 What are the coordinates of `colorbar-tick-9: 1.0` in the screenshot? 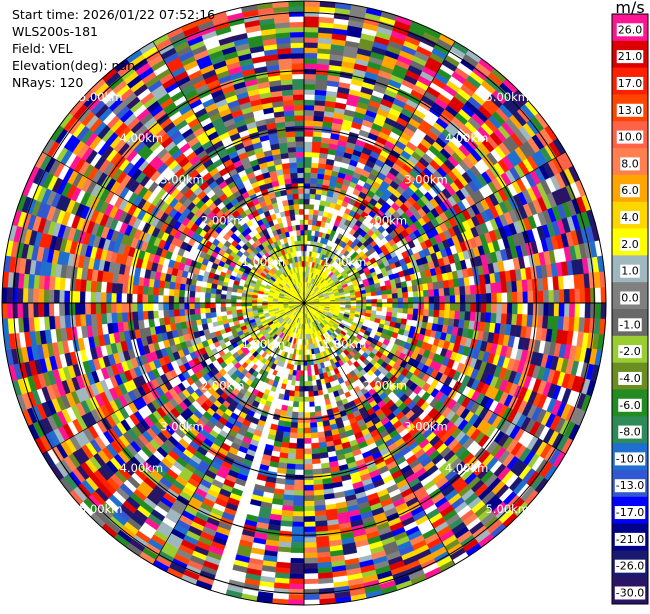 It's located at (630, 271).